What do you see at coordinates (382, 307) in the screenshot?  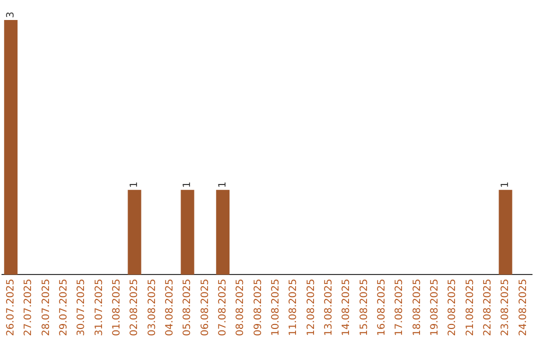 I see `x-tick-label: 16.08.2025` at bounding box center [382, 307].